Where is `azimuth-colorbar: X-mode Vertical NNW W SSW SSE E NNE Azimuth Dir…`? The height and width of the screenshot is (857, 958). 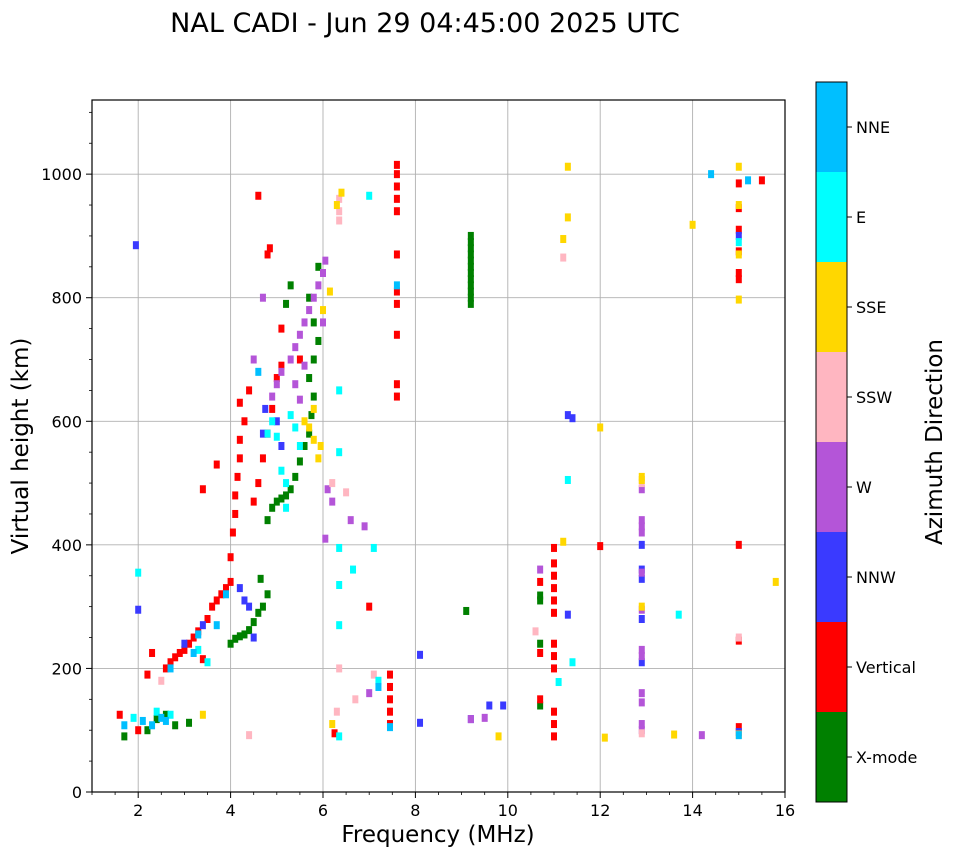
azimuth-colorbar: X-mode Vertical NNW W SSW SSE E NNE Azimuth Dir… is located at coordinates (881, 442).